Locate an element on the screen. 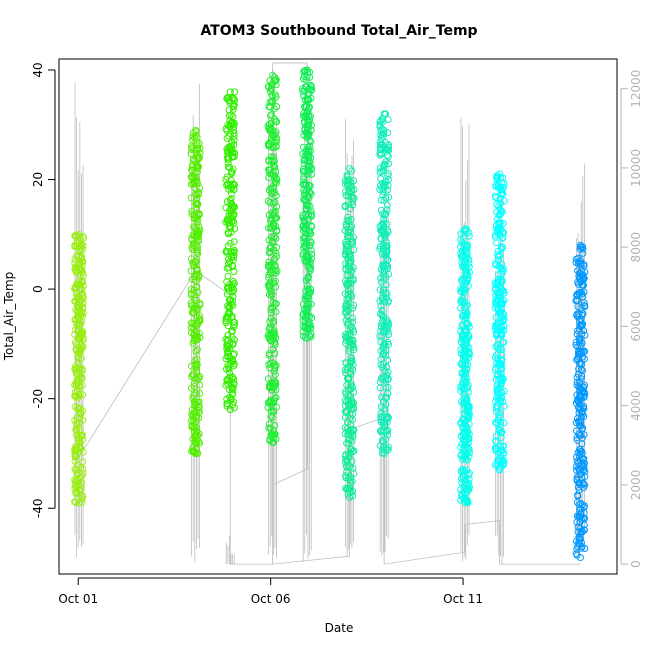 This screenshot has height=650, width=650. x-axis-title: Date is located at coordinates (339, 628).